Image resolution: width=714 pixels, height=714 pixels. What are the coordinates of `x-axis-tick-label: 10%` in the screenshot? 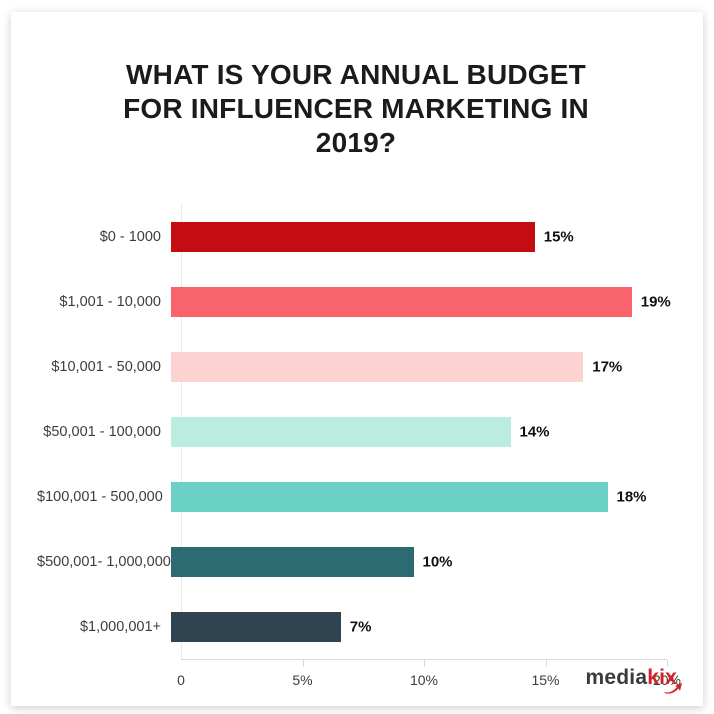 It's located at (424, 680).